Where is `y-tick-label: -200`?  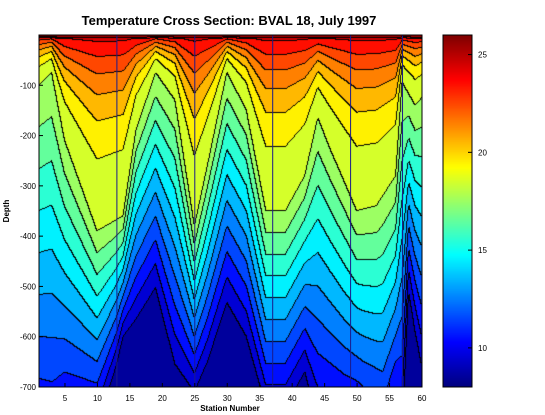
y-tick-label: -200 is located at coordinates (28, 136).